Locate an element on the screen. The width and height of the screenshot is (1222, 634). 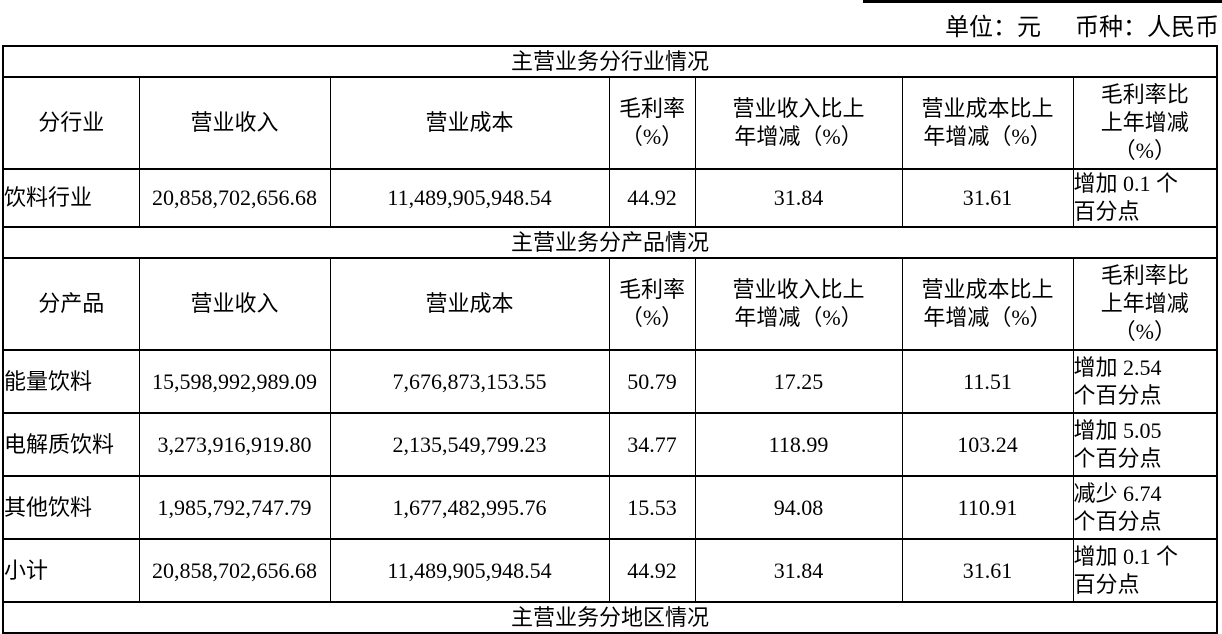
section-title: 主营业务分行业情况 is located at coordinates (610, 61).